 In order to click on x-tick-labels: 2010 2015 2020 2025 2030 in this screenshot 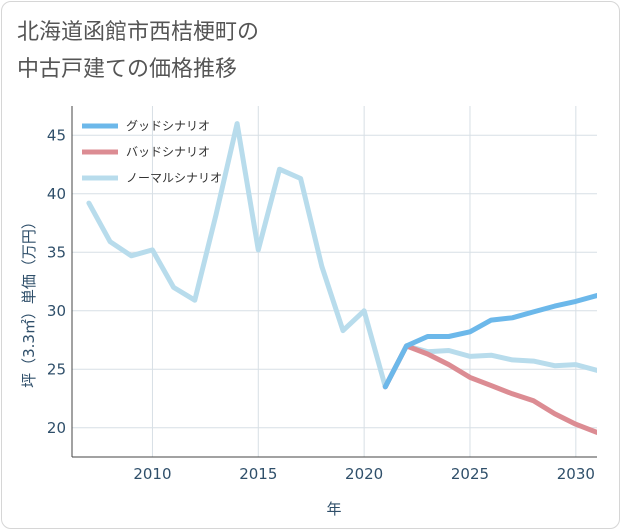, I will do `click(364, 474)`.